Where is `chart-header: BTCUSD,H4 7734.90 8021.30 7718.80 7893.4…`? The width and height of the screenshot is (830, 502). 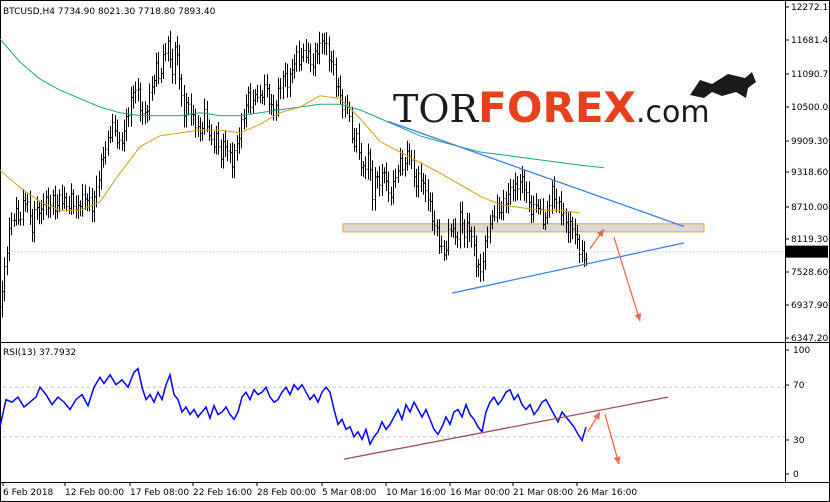
chart-header: BTCUSD,H4 7734.90 8021.30 7718.80 7893.4… is located at coordinates (109, 12).